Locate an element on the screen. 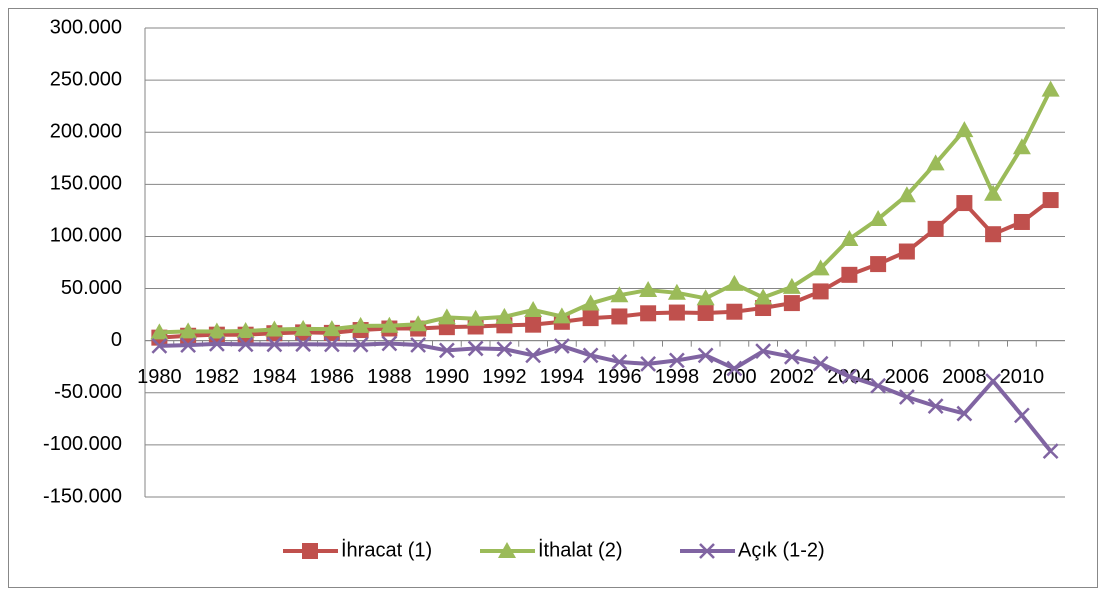 This screenshot has height=594, width=1107. y-tick-label: 150.000 is located at coordinates (86, 184).